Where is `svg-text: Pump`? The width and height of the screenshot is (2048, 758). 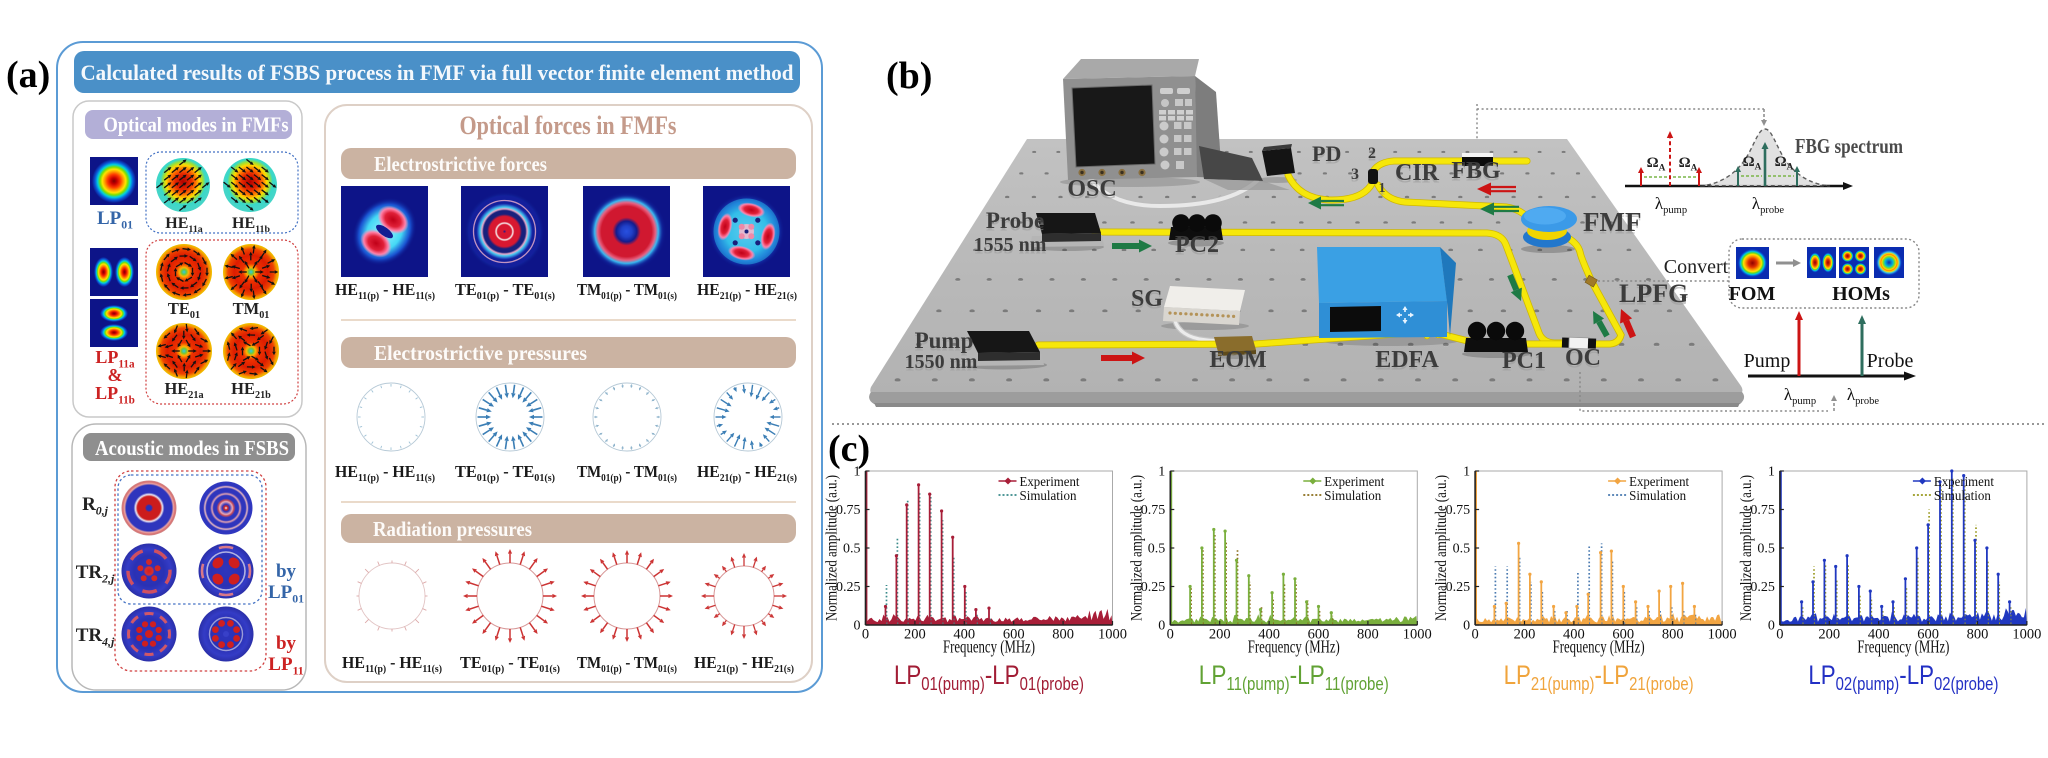 svg-text: Pump is located at coordinates (944, 343).